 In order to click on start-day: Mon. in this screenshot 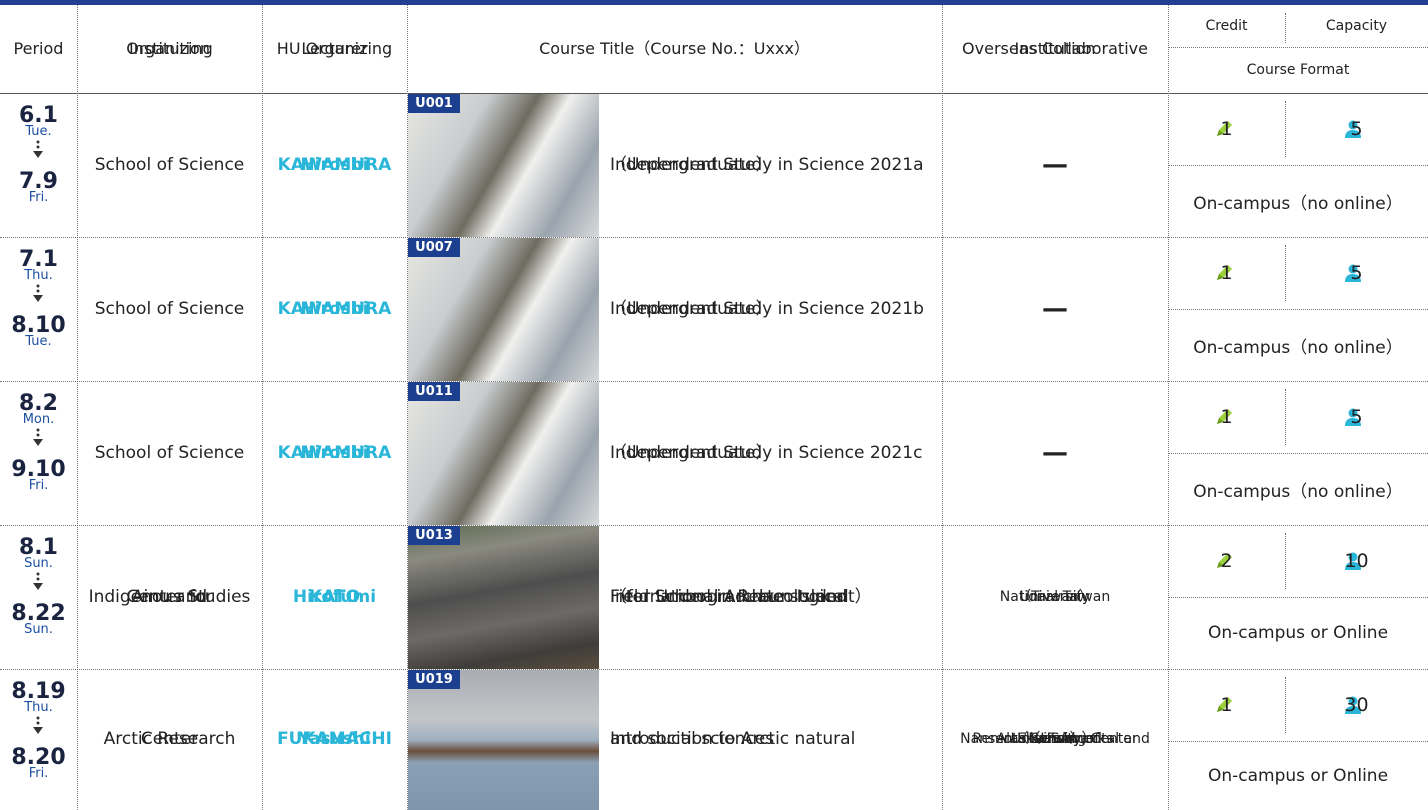, I will do `click(38, 419)`.